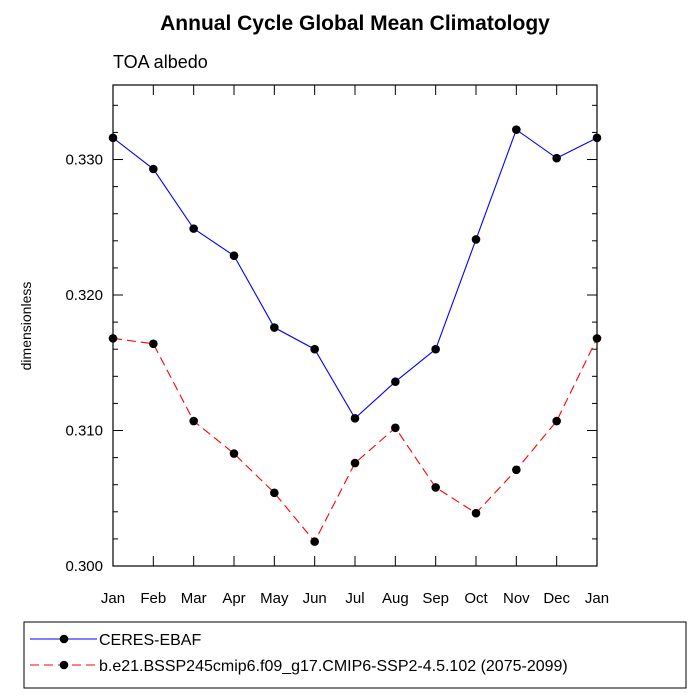  I want to click on x-tick-label: Jul, so click(354, 598).